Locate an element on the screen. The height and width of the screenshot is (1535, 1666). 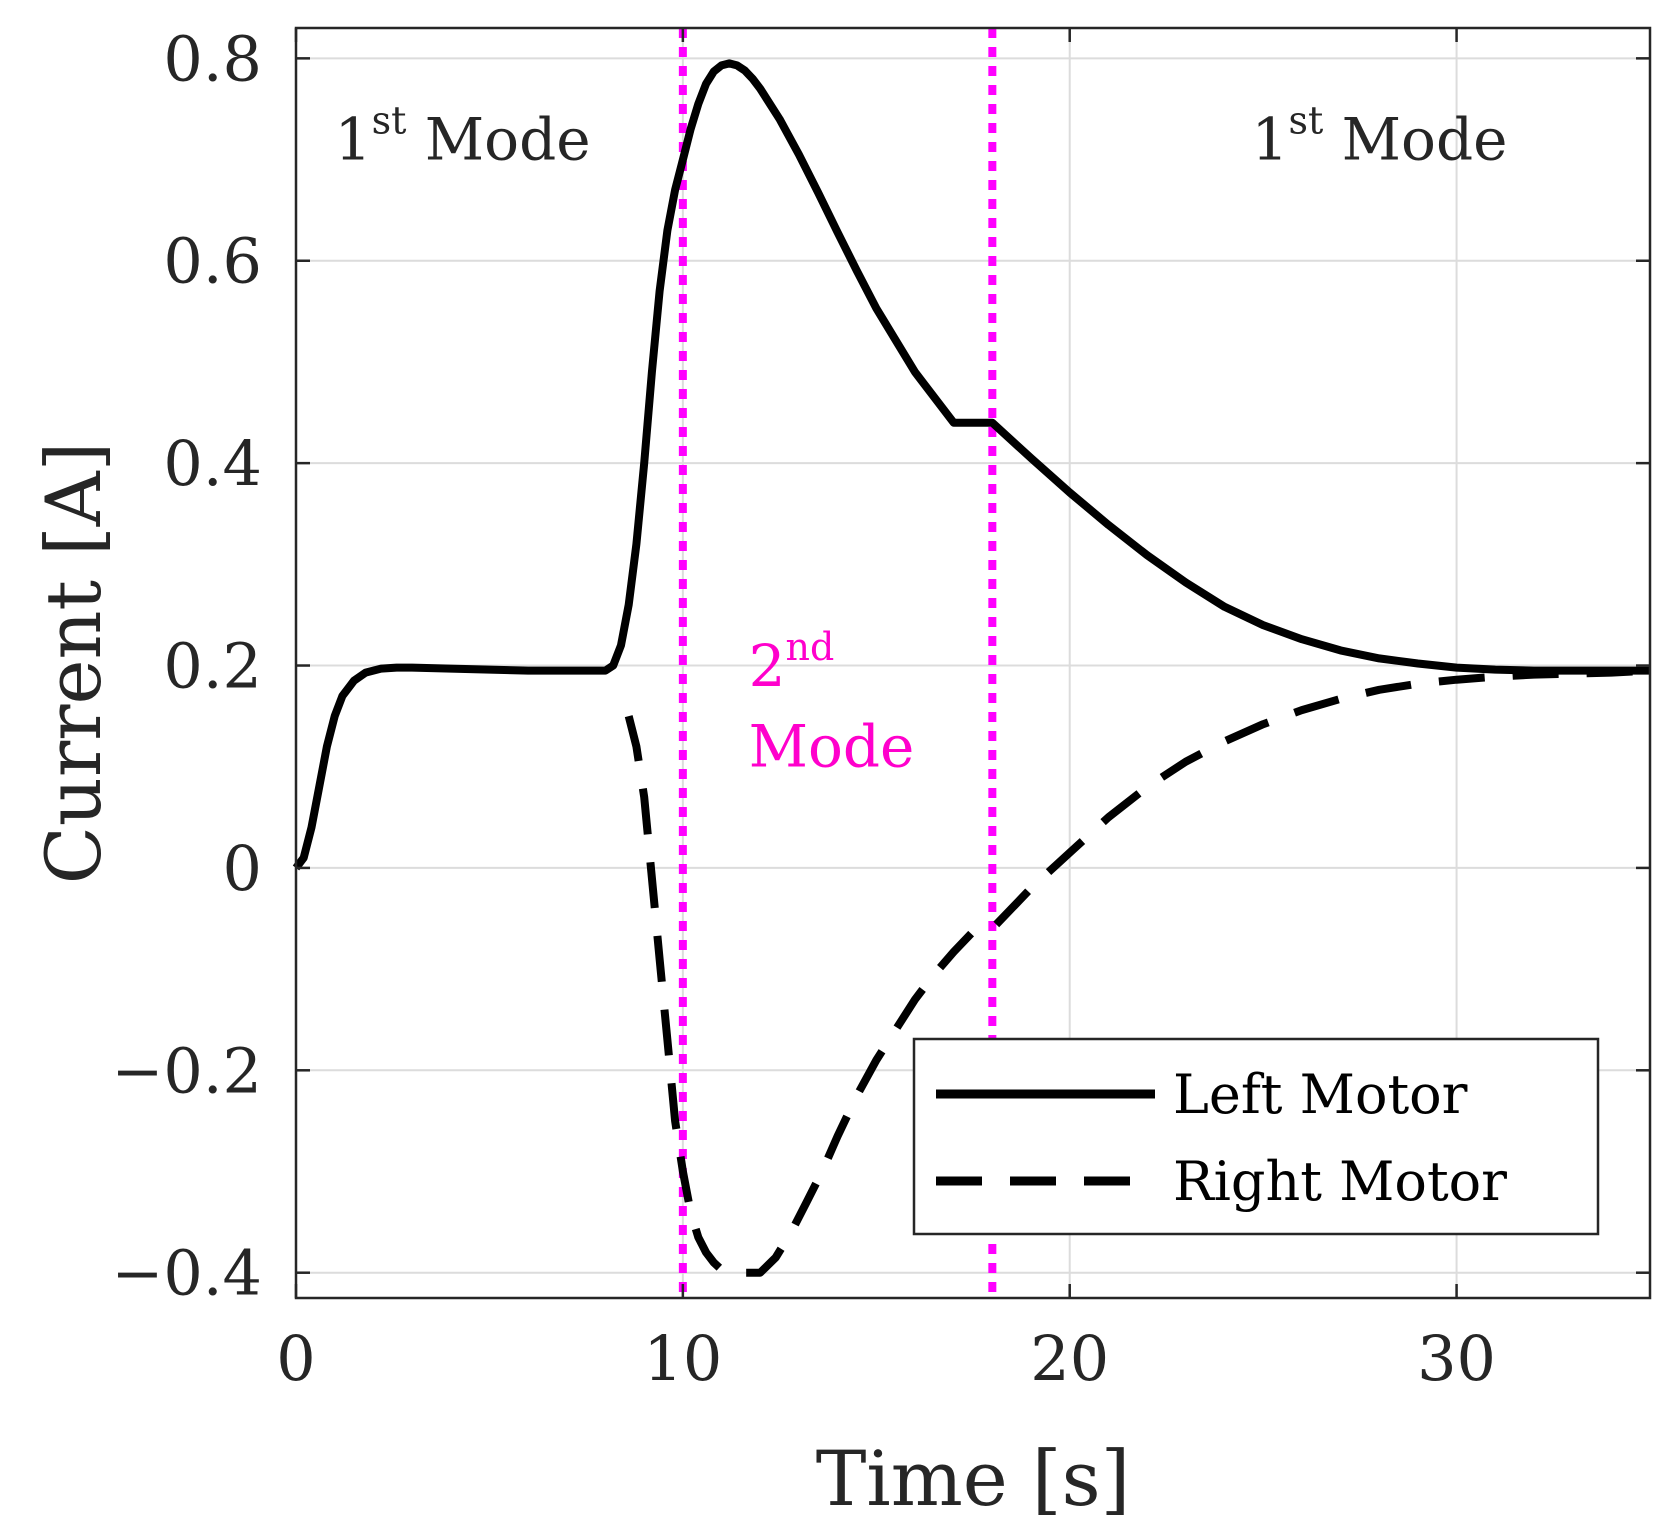
y-tick-label: 0.4 is located at coordinates (212, 463).